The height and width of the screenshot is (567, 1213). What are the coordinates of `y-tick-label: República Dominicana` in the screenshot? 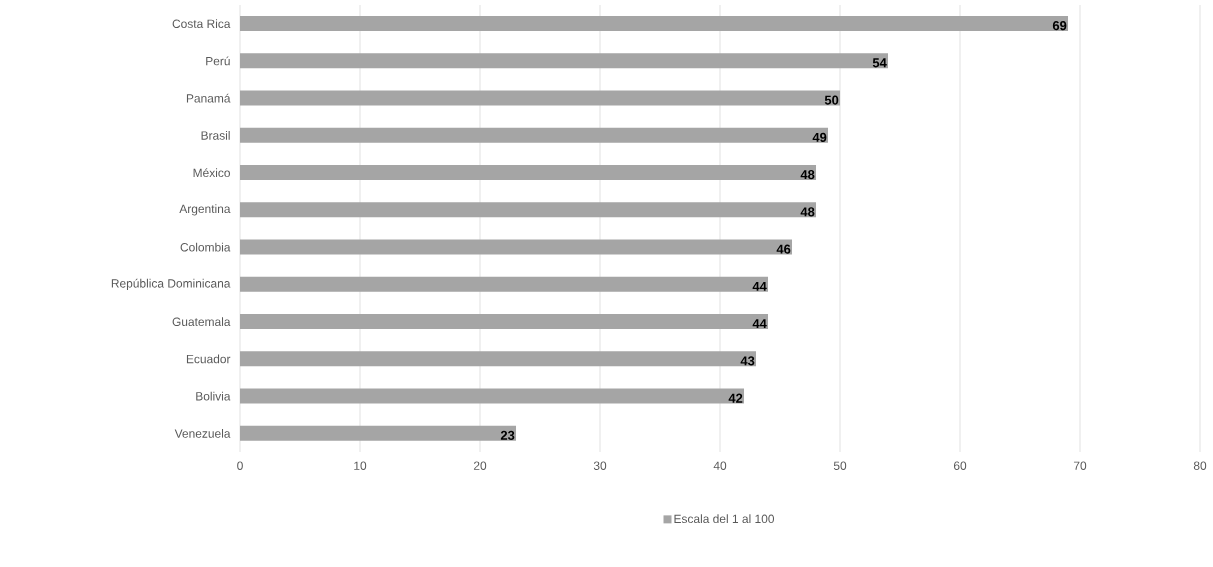 It's located at (171, 284).